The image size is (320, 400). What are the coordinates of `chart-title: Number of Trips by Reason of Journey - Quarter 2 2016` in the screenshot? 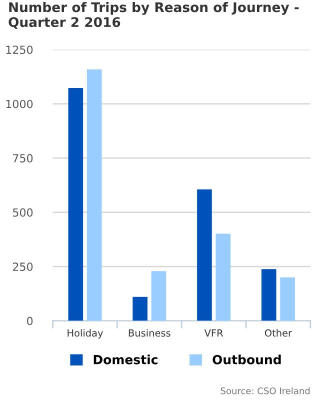 It's located at (153, 15).